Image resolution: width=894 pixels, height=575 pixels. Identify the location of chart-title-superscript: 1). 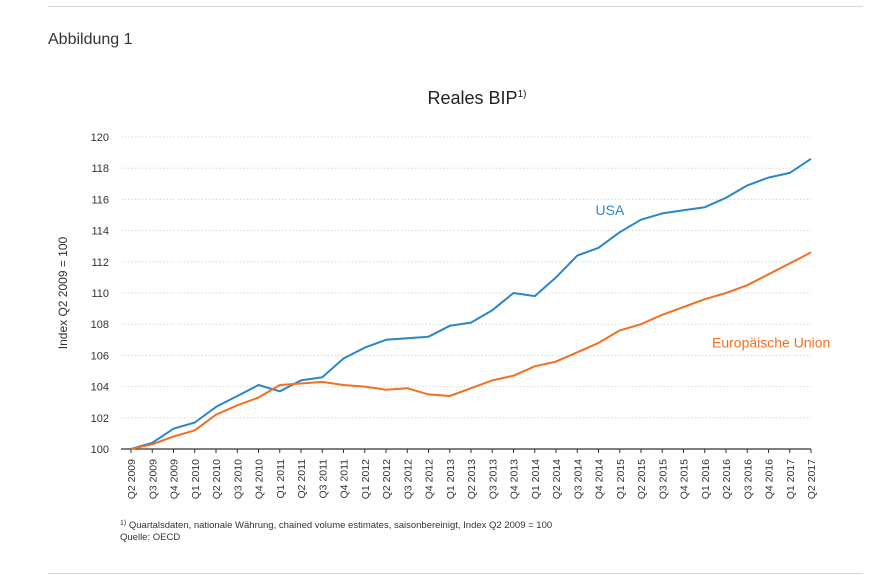
(522, 94).